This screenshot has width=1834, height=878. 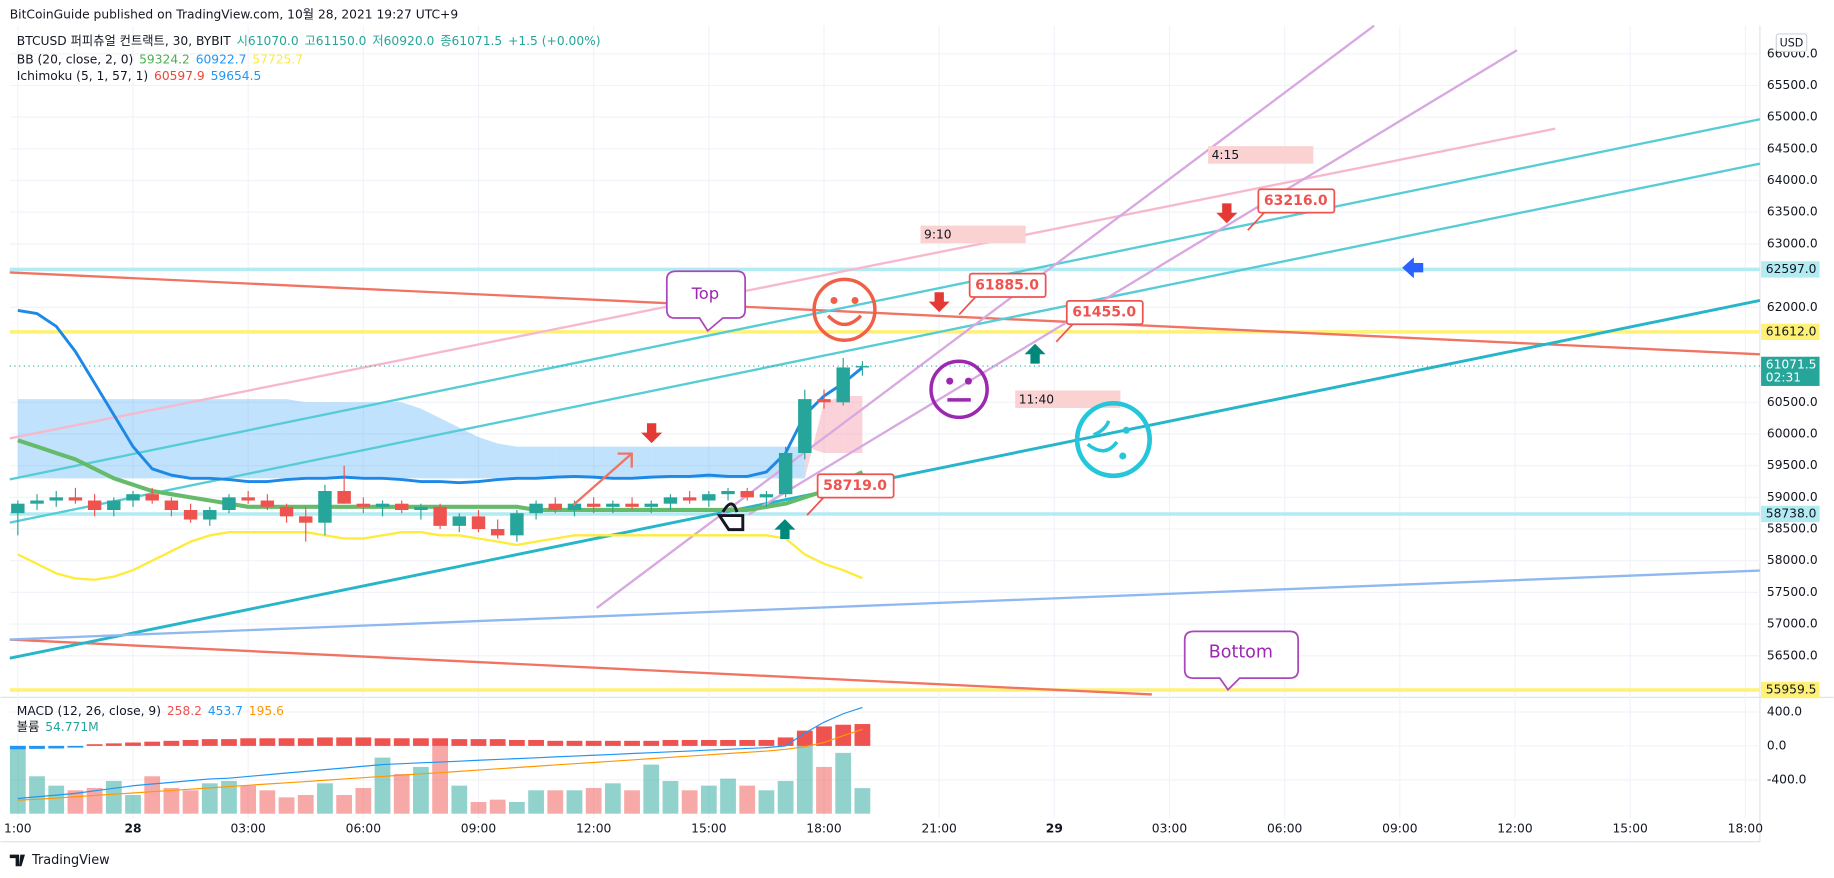 What do you see at coordinates (82, 75) in the screenshot?
I see `legend-title: Ichimoku (5, 1, 57, 1)` at bounding box center [82, 75].